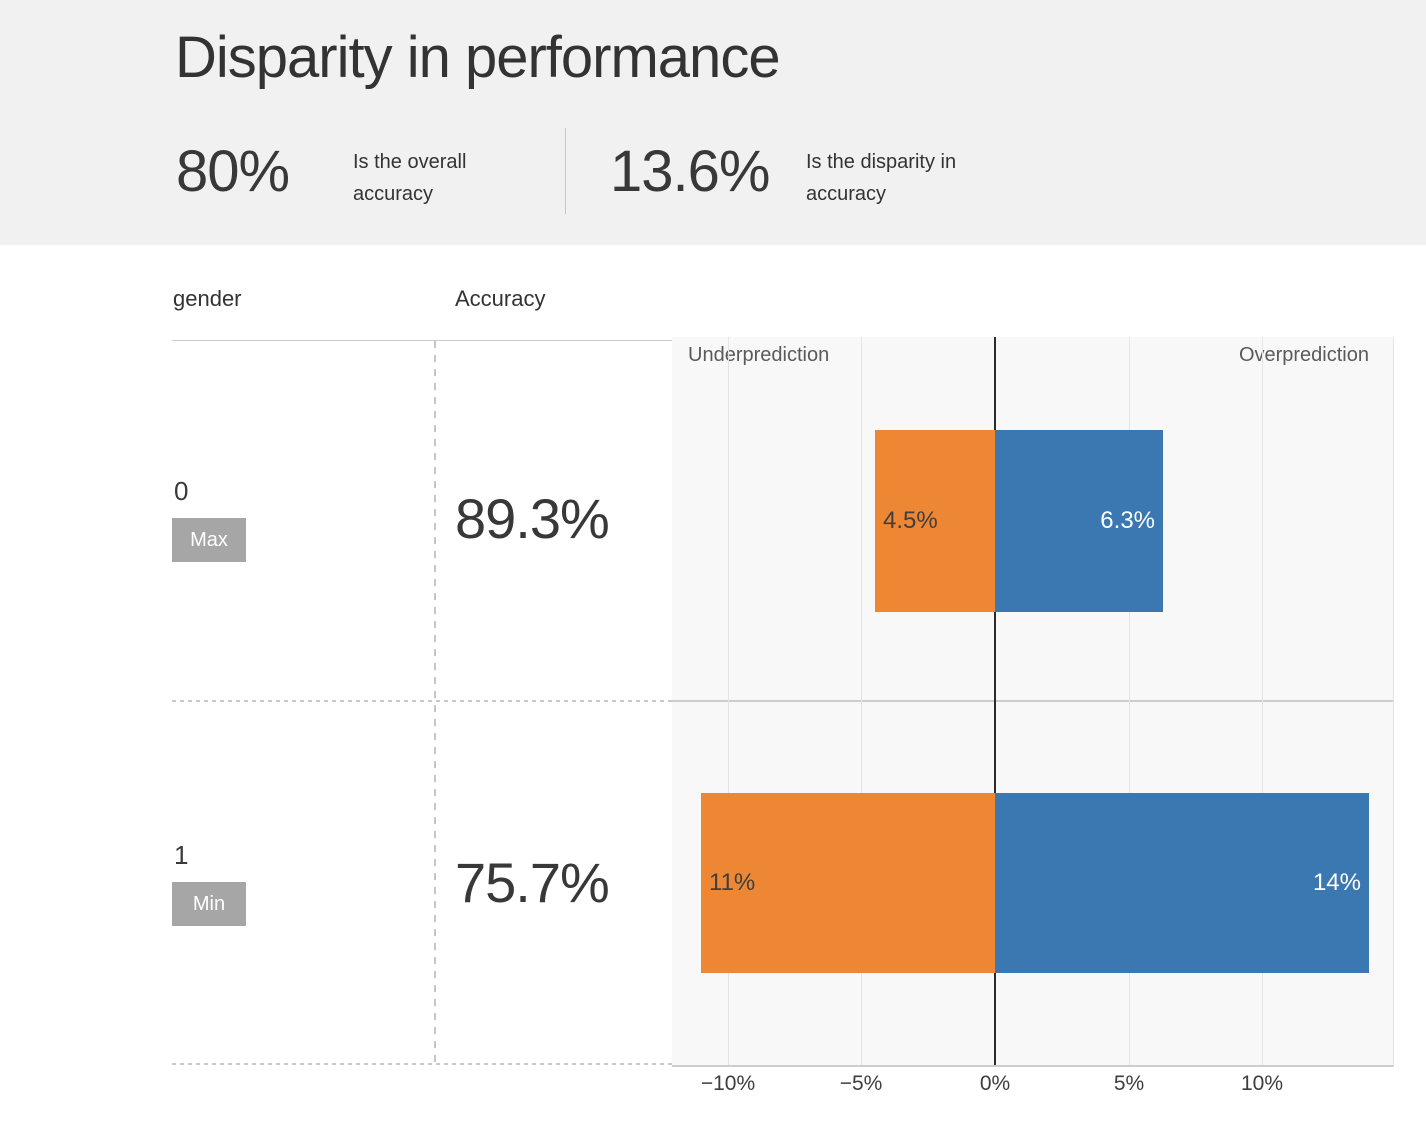 Image resolution: width=1426 pixels, height=1134 pixels. What do you see at coordinates (233, 171) in the screenshot?
I see `overall-accuracy-value: 80%` at bounding box center [233, 171].